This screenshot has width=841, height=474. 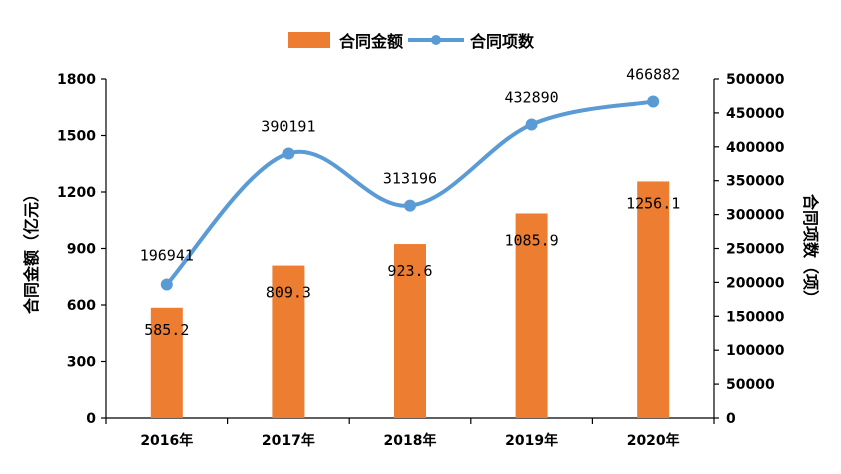 What do you see at coordinates (81, 363) in the screenshot?
I see `left-tick-label: 300` at bounding box center [81, 363].